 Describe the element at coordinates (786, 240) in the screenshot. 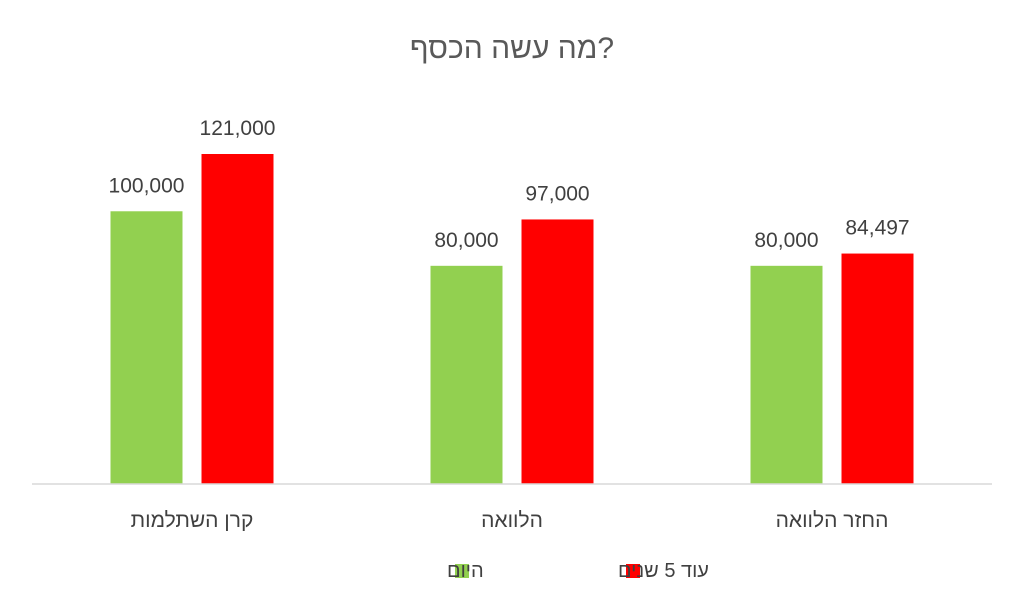

I see `data-label-s0-c2: 80,000` at that location.